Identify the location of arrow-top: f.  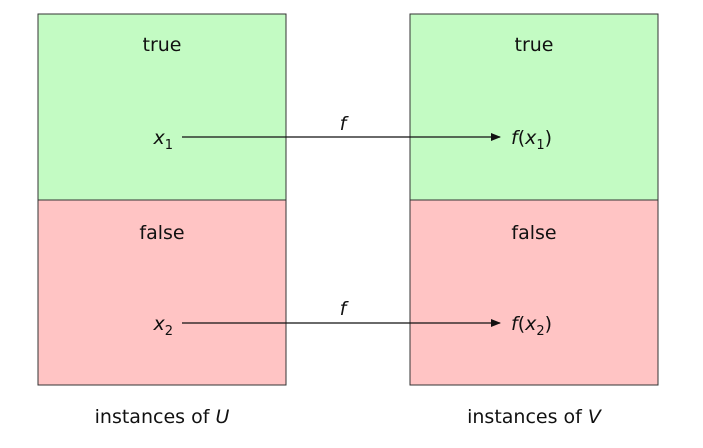
(341, 127).